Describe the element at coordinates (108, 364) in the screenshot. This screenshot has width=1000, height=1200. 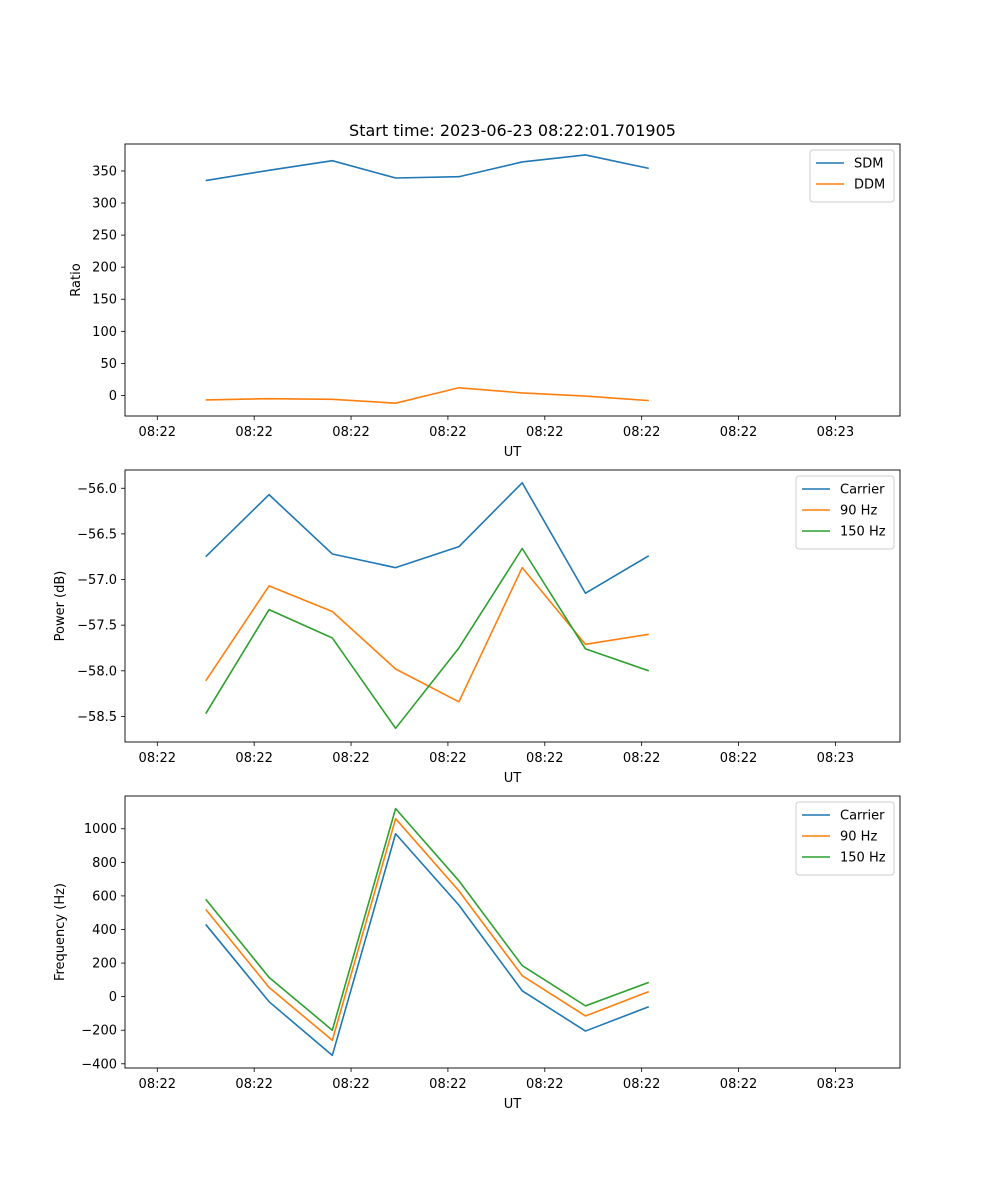
I see `y-tick-label: 50` at that location.